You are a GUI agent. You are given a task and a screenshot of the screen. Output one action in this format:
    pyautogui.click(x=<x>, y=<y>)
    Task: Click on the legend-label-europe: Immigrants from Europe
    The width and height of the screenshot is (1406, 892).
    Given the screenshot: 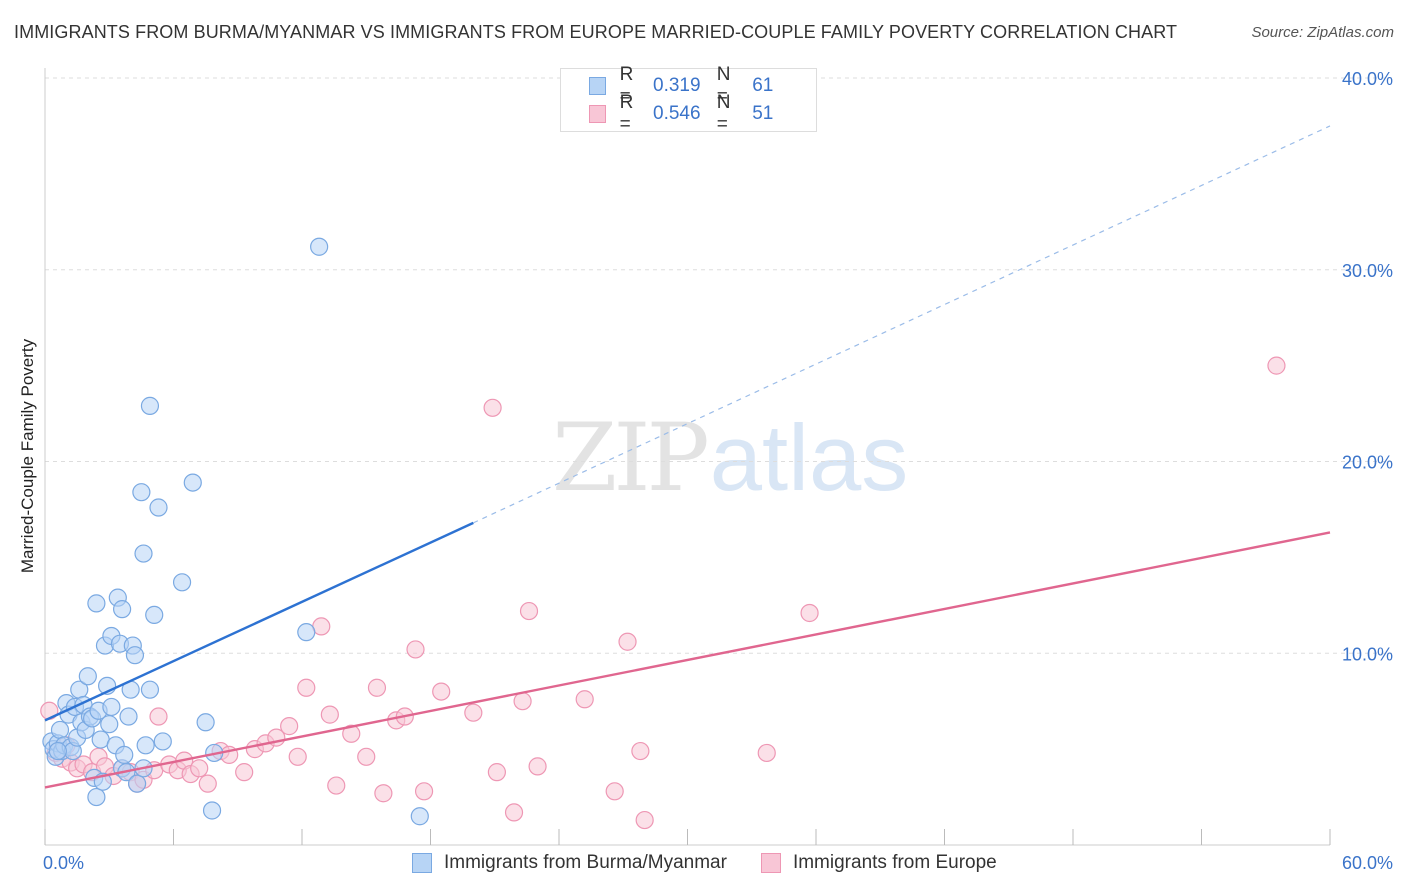 What is the action you would take?
    pyautogui.click(x=894, y=862)
    